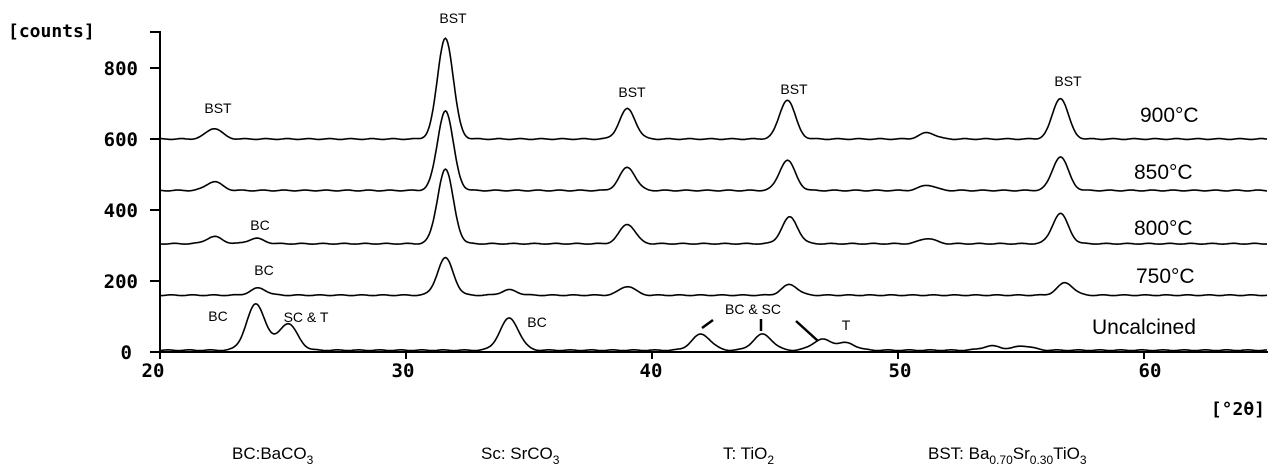 The width and height of the screenshot is (1272, 468). What do you see at coordinates (846, 325) in the screenshot?
I see `annotation-t: T` at bounding box center [846, 325].